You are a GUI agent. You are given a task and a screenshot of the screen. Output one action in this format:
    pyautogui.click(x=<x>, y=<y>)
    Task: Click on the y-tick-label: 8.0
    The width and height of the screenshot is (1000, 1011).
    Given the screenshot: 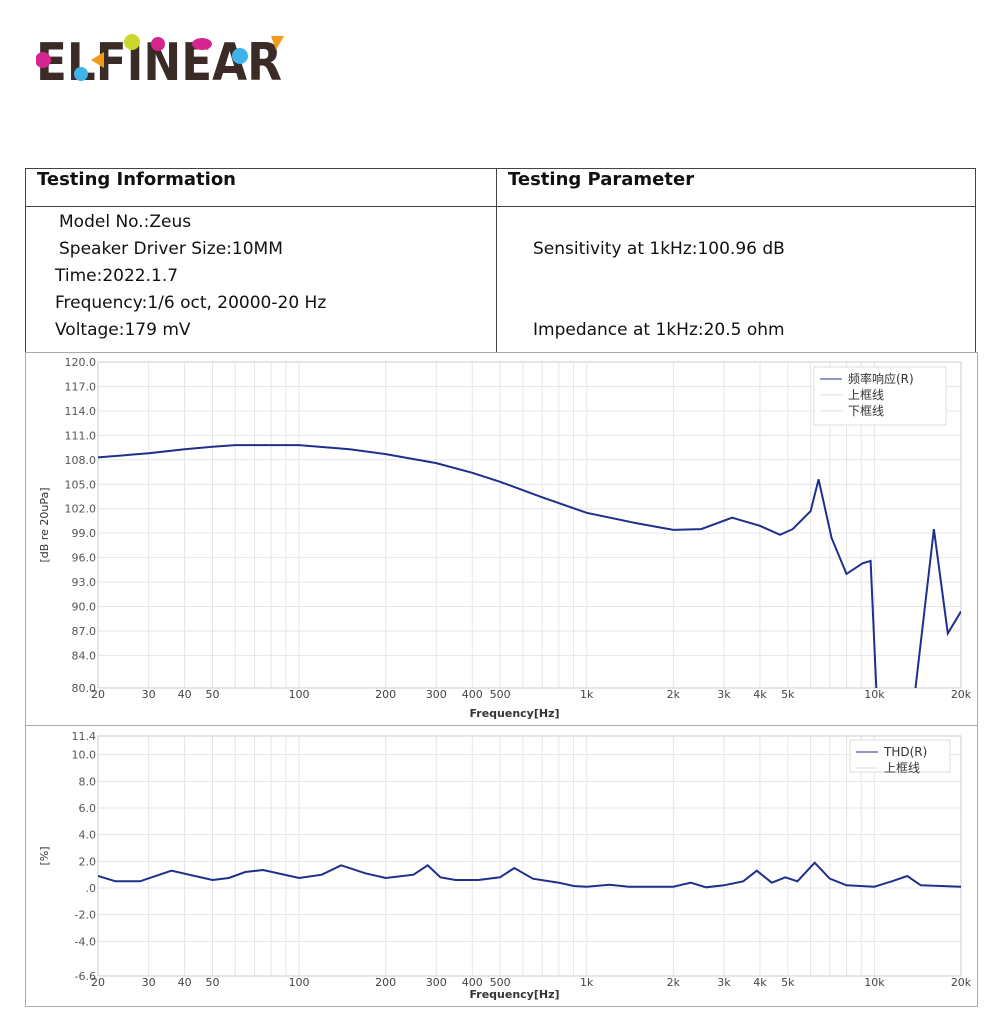 What is the action you would take?
    pyautogui.click(x=88, y=781)
    